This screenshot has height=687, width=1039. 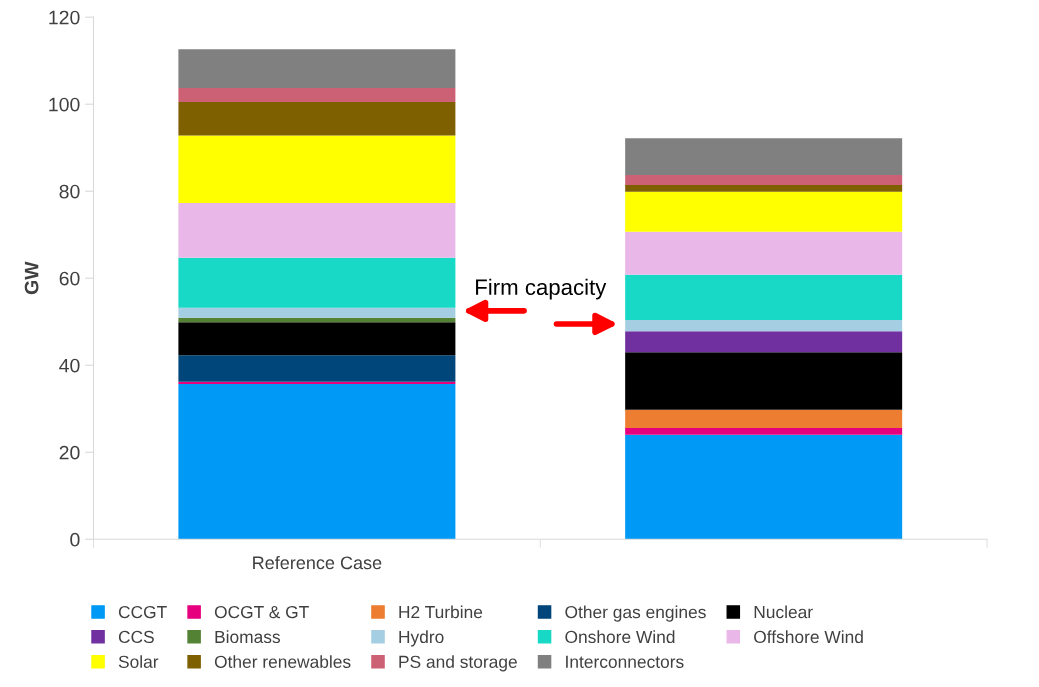 I want to click on legend-label: Other gas engines, so click(x=635, y=613).